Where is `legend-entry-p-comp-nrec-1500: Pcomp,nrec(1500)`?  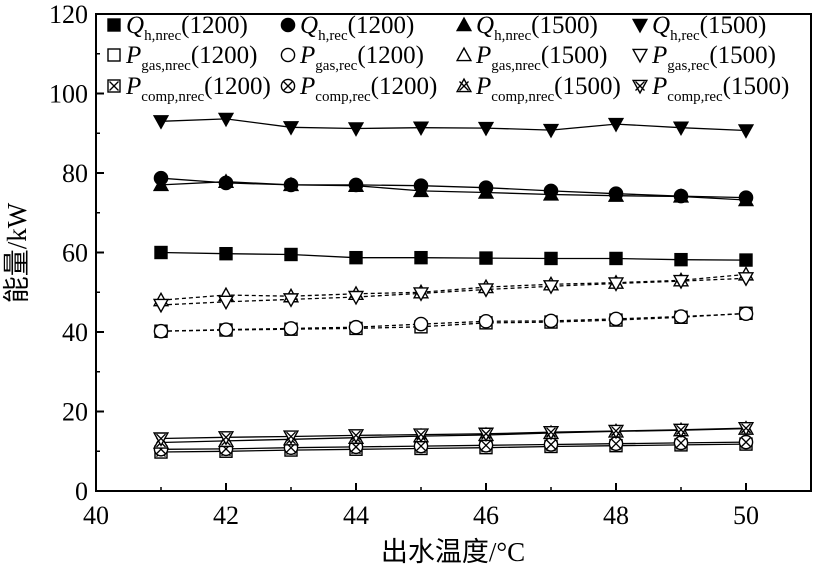
legend-entry-p-comp-nrec-1500: Pcomp,nrec(1500) is located at coordinates (538, 89).